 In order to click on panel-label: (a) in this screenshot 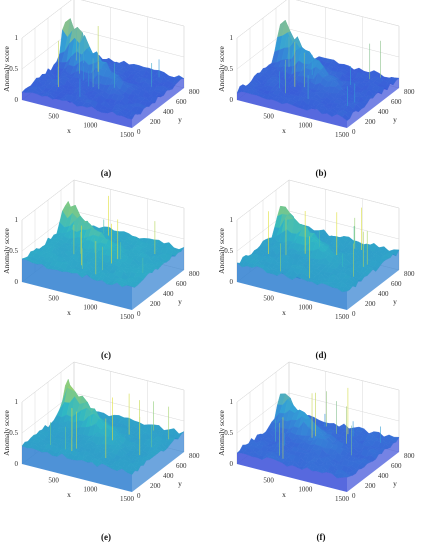, I will do `click(106, 173)`.